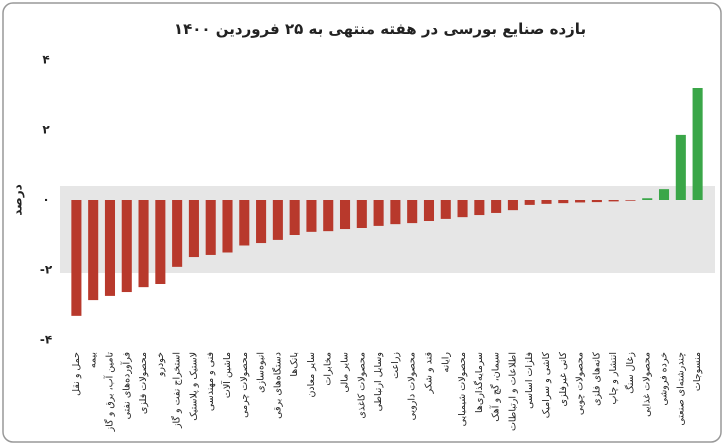  I want to click on x-tick-label: کانه‌های فلزی, so click(596, 379).